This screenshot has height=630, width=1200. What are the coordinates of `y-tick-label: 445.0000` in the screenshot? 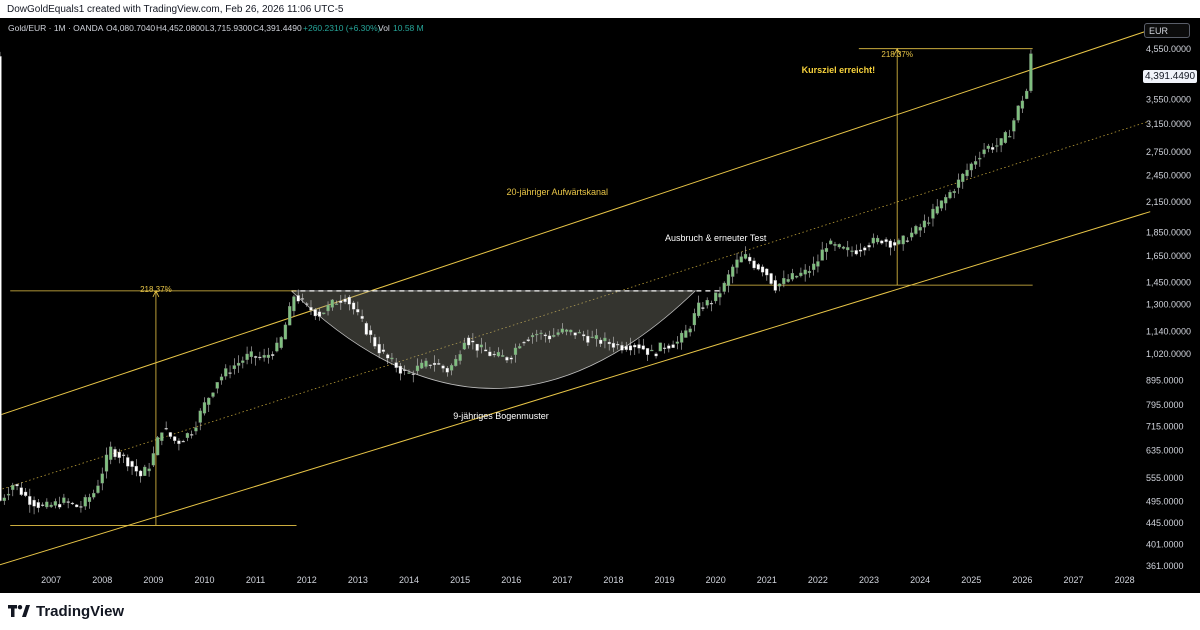 It's located at (1165, 523).